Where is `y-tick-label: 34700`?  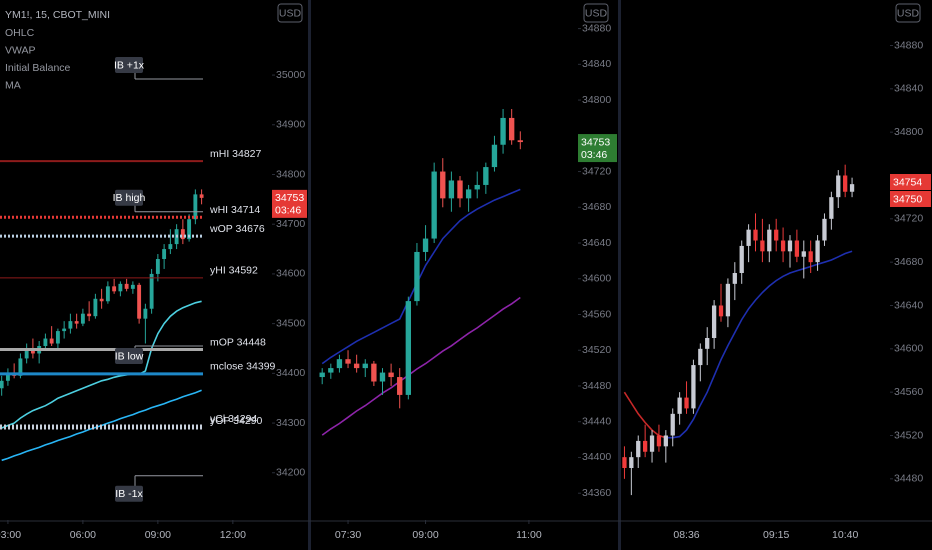
y-tick-label: 34700 is located at coordinates (290, 224).